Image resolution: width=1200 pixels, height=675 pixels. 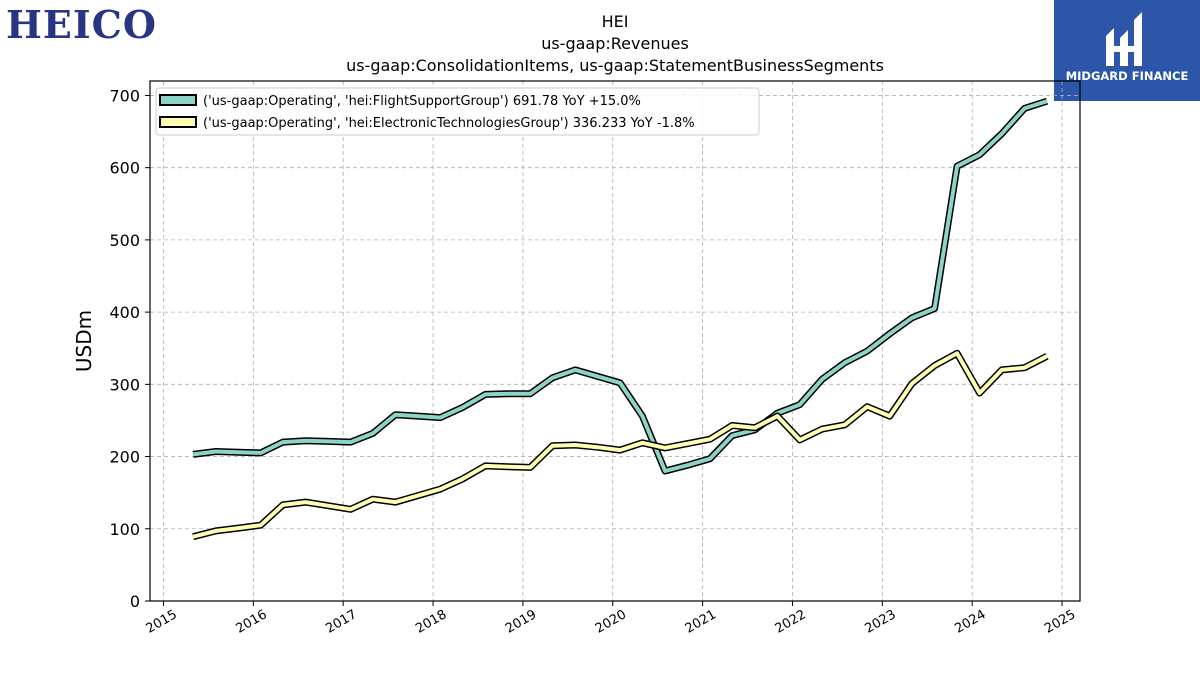 I want to click on y-tick-label: 700, so click(x=124, y=95).